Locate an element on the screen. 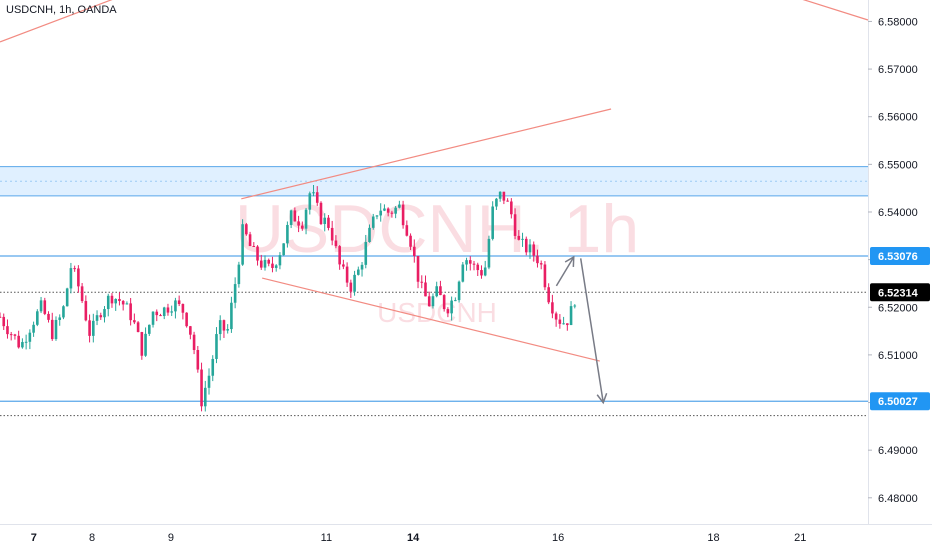 This screenshot has height=550, width=932. price-tick-label: 6.49000 is located at coordinates (898, 451).